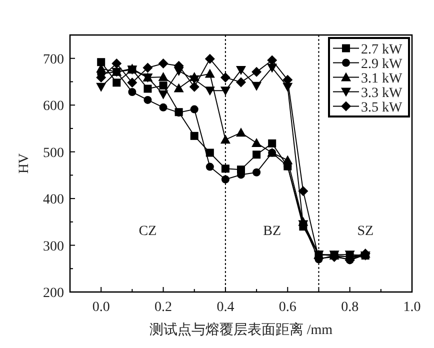  Describe the element at coordinates (382, 108) in the screenshot. I see `legend-label: 3.5 kW` at that location.